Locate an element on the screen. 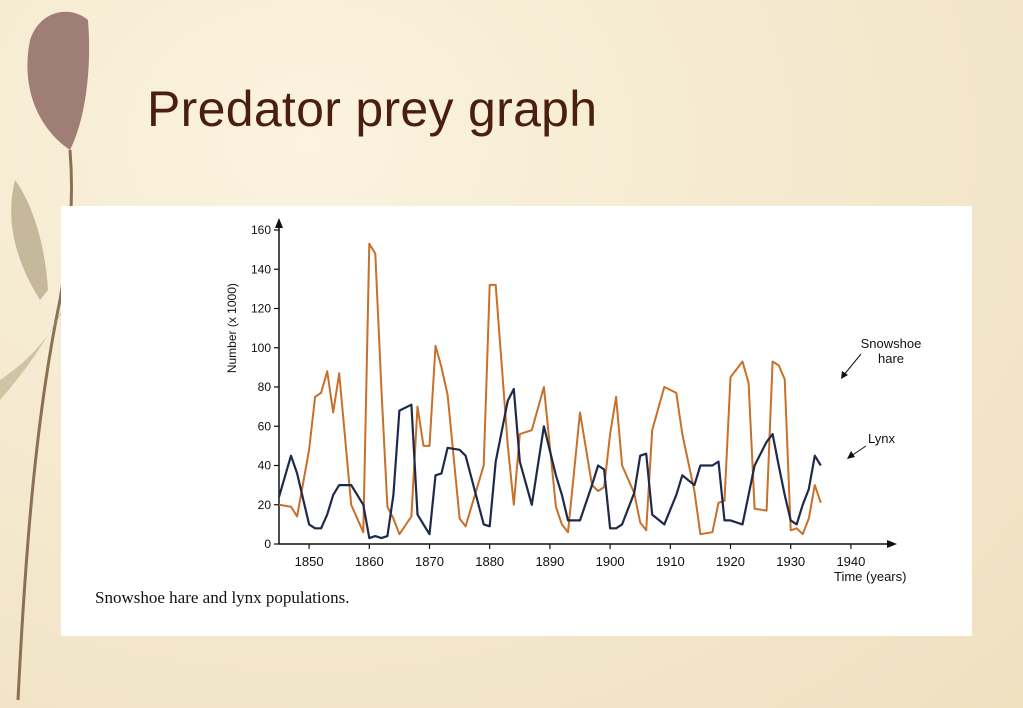  x-tick-label: 1860 is located at coordinates (369, 561).